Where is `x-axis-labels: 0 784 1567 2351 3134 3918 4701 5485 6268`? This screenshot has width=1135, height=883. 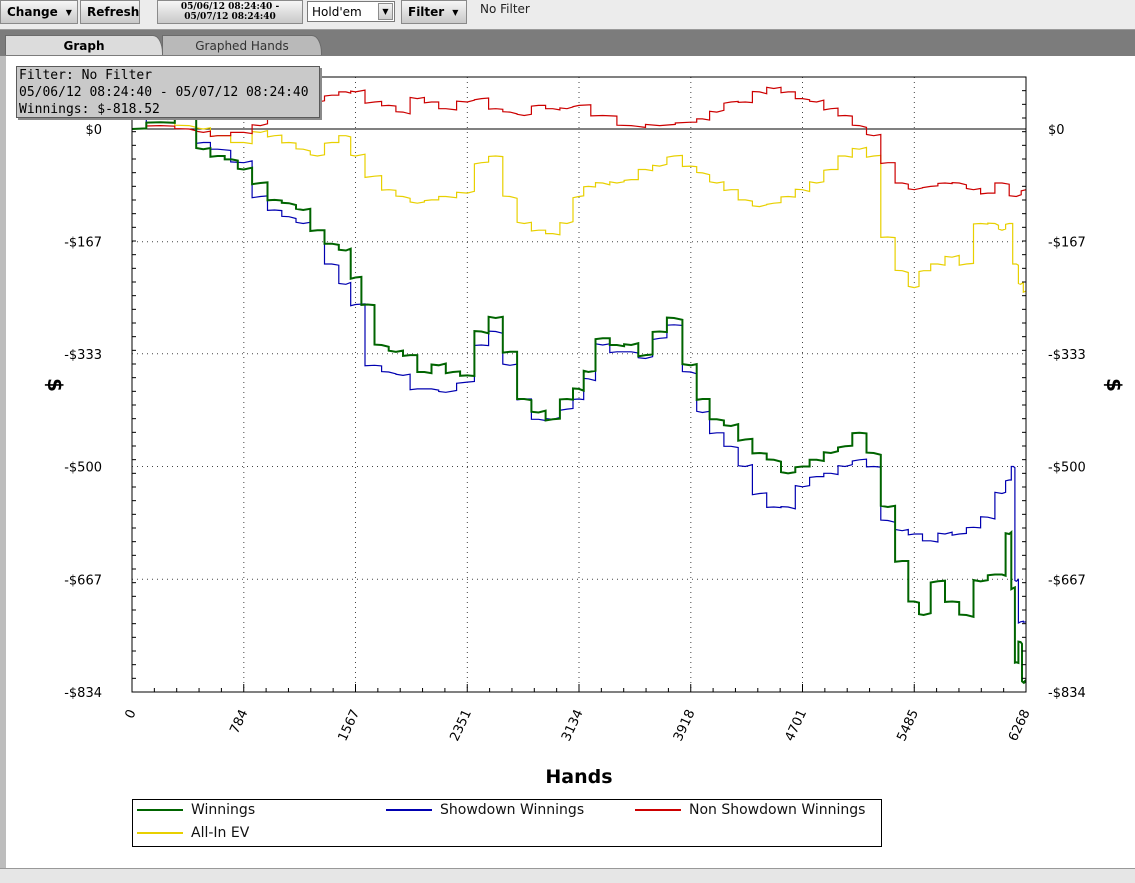
x-axis-labels: 0 784 1567 2351 3134 3918 4701 5485 6268 is located at coordinates (578, 725).